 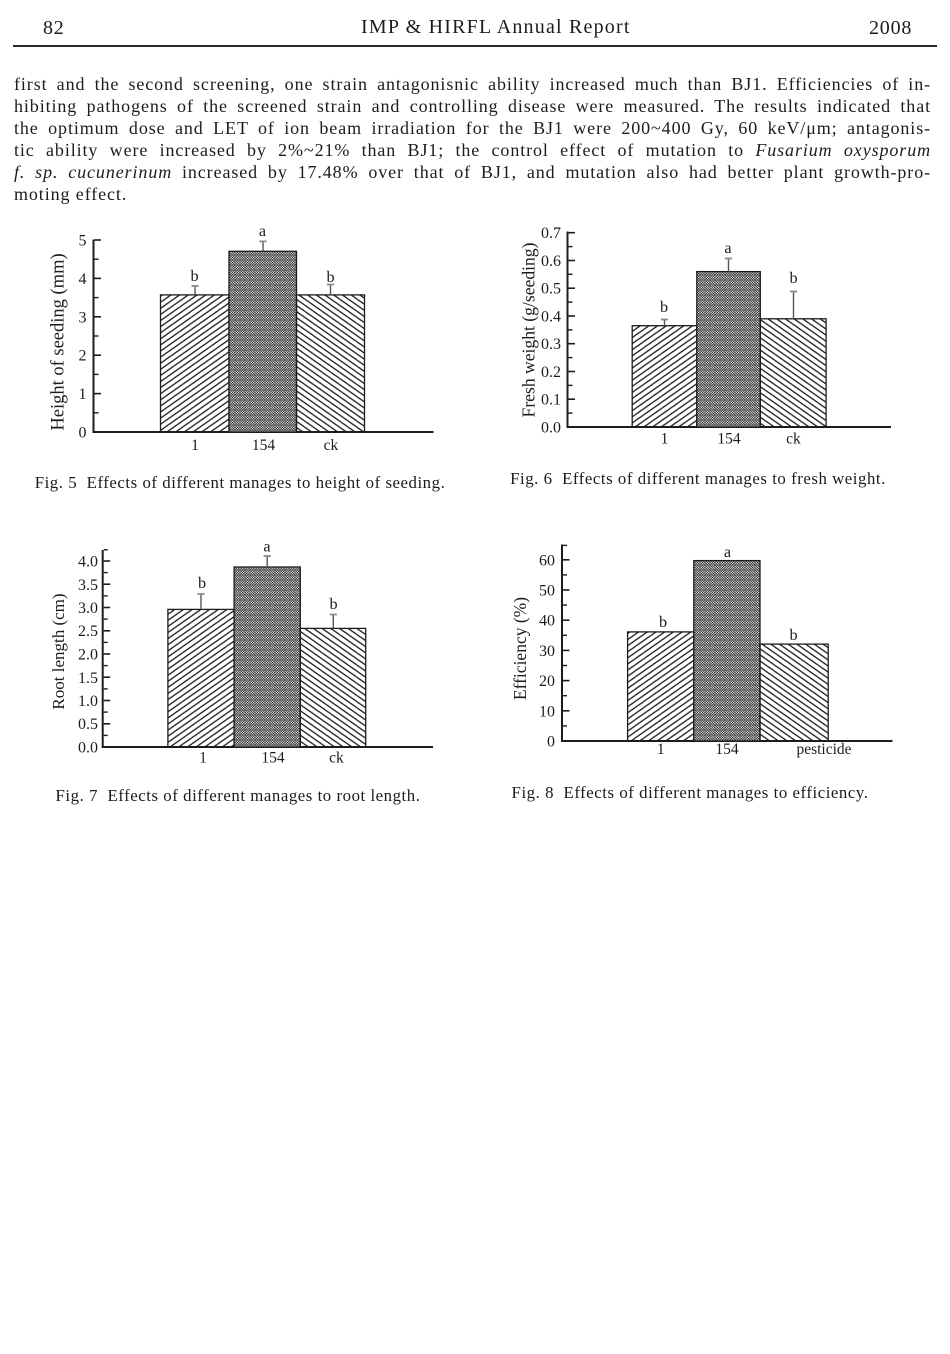 What do you see at coordinates (547, 681) in the screenshot?
I see `svg-text: 20` at bounding box center [547, 681].